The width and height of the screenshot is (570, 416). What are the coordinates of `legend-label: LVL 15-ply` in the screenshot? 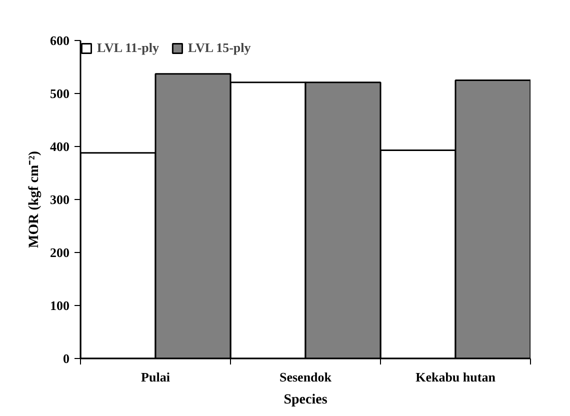 It's located at (219, 48).